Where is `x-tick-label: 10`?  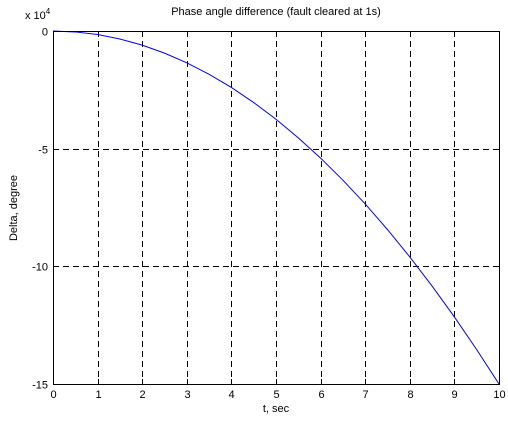
x-tick-label: 10 is located at coordinates (499, 395).